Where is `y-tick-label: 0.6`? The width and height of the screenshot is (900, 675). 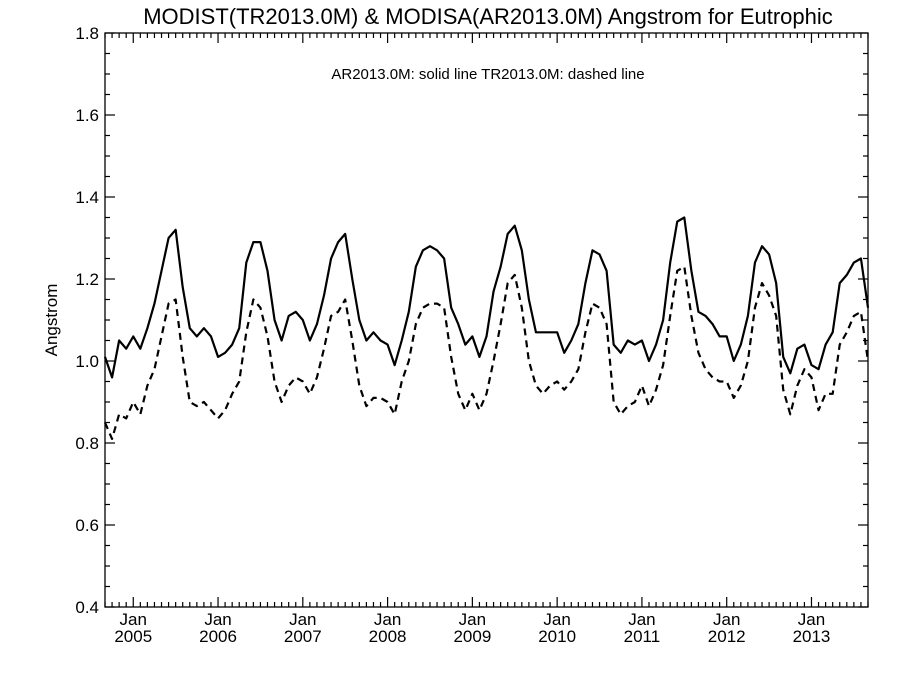
y-tick-label: 0.6 is located at coordinates (87, 525).